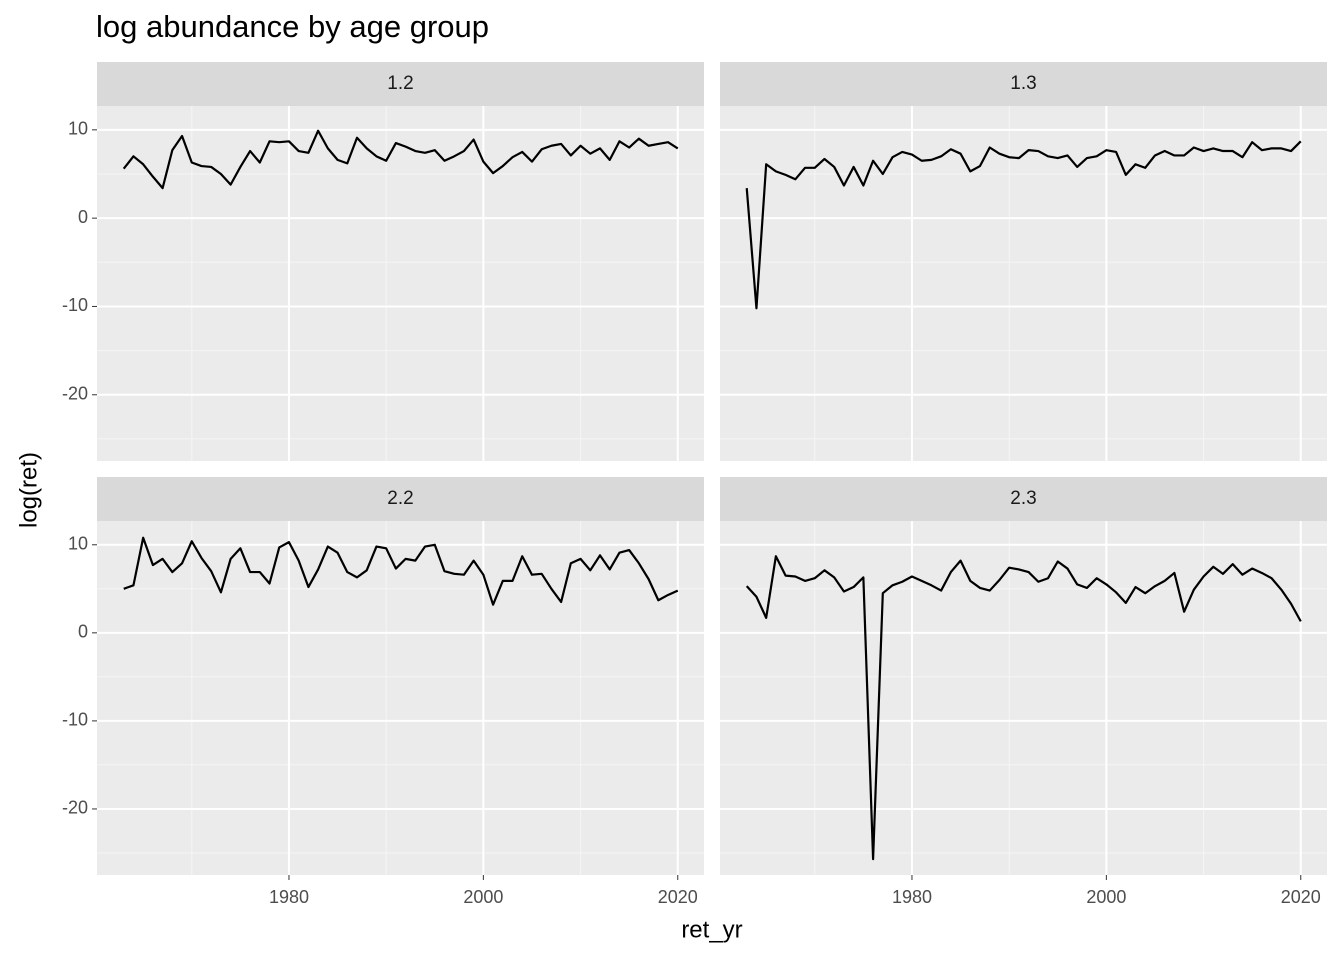 The width and height of the screenshot is (1344, 960). I want to click on x-axis-label: ret_yr, so click(711, 929).